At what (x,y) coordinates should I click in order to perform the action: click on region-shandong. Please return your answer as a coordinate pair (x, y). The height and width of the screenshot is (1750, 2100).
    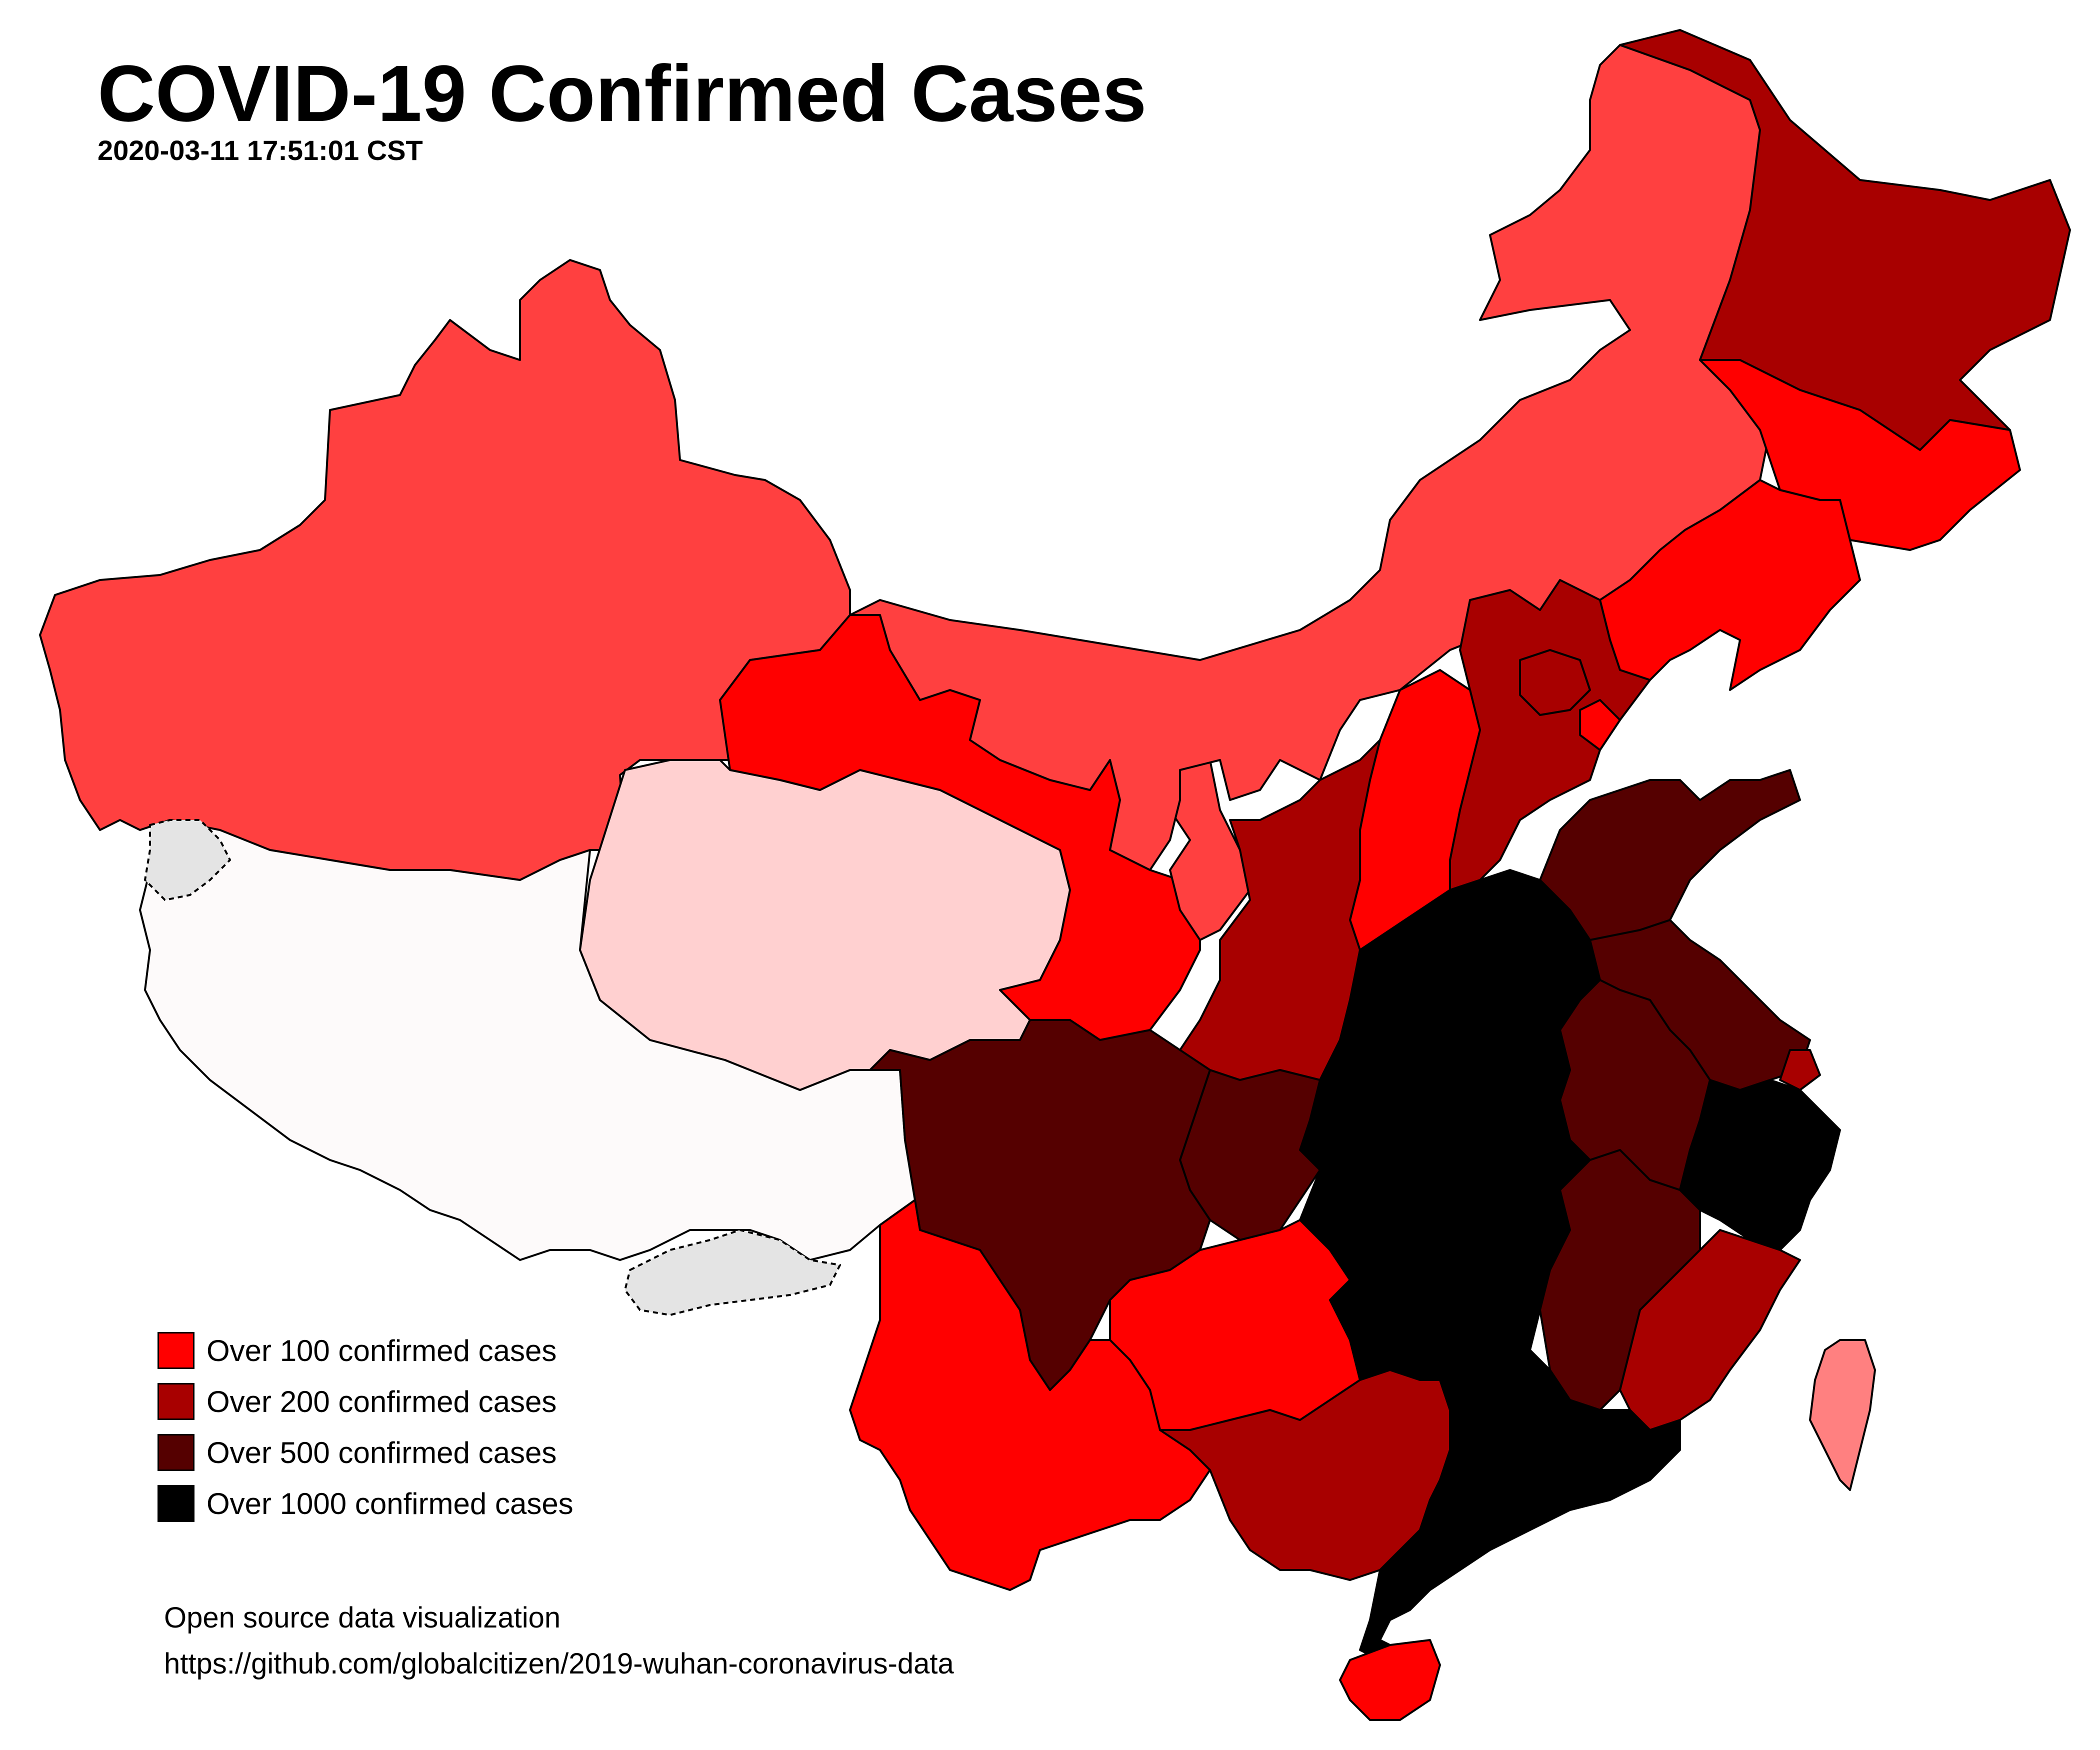
    Looking at the image, I should click on (1670, 855).